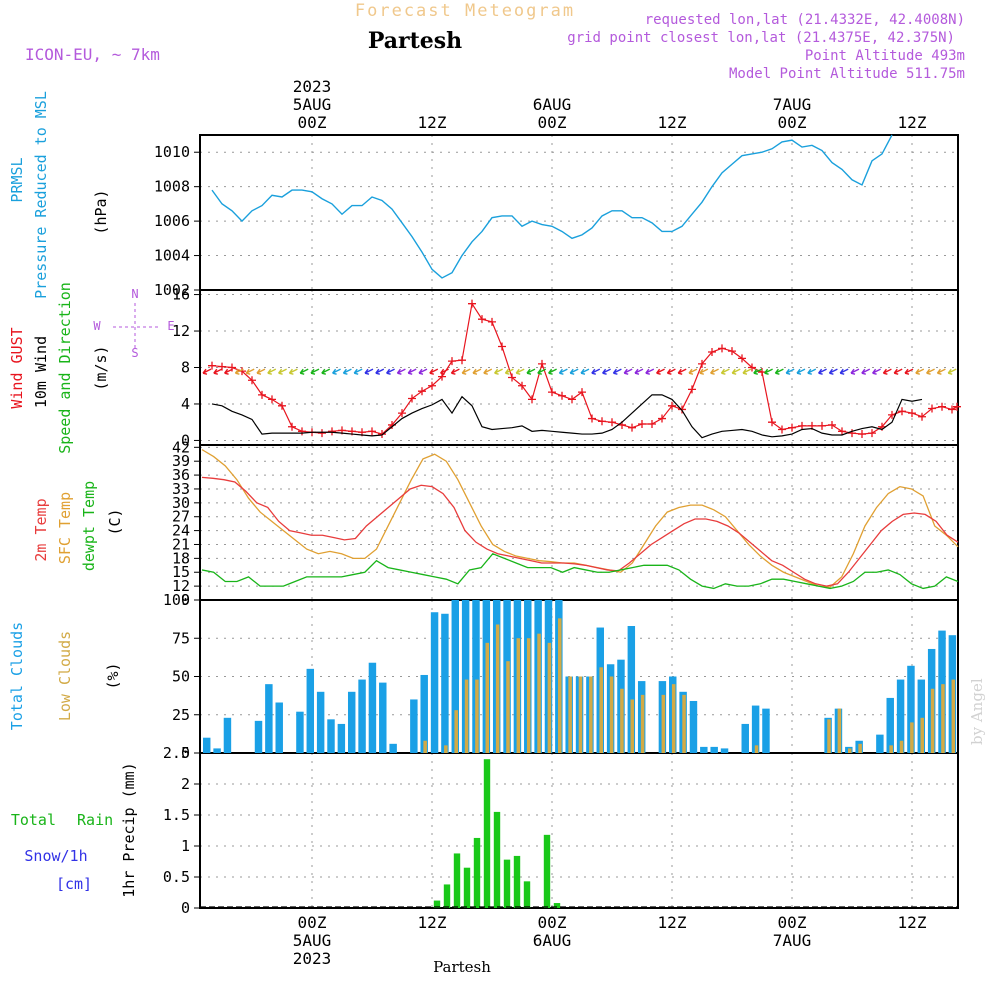  Describe the element at coordinates (185, 846) in the screenshot. I see `precip-tick-label: 1` at that location.